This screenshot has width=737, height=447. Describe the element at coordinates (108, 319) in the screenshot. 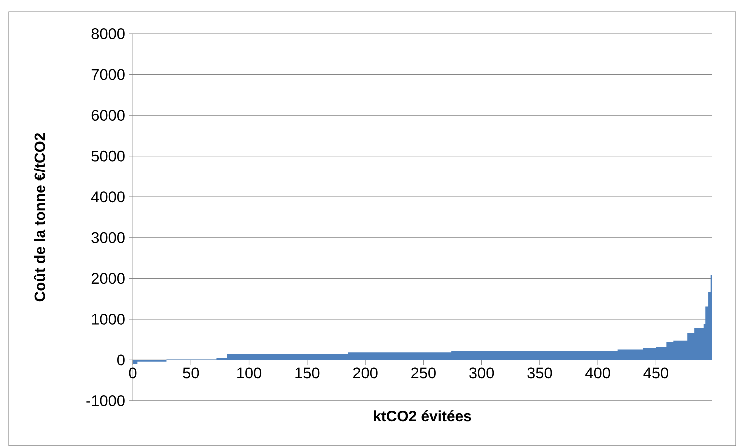

I see `y-tick-label: 1000` at that location.